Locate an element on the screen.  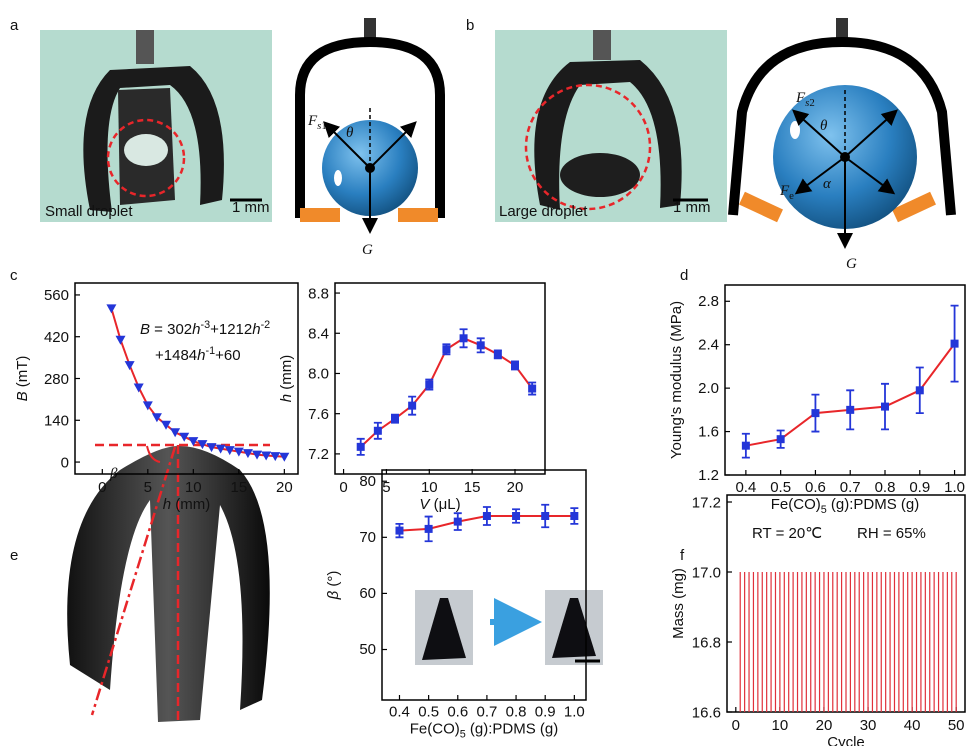
label-part: (μL) is located at coordinates (444, 504).